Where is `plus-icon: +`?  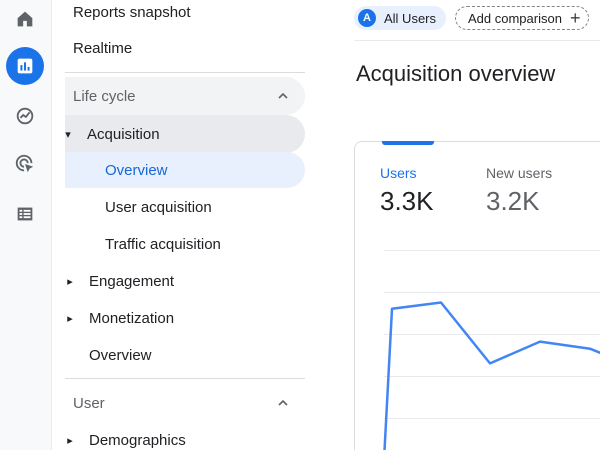
plus-icon: + is located at coordinates (575, 18).